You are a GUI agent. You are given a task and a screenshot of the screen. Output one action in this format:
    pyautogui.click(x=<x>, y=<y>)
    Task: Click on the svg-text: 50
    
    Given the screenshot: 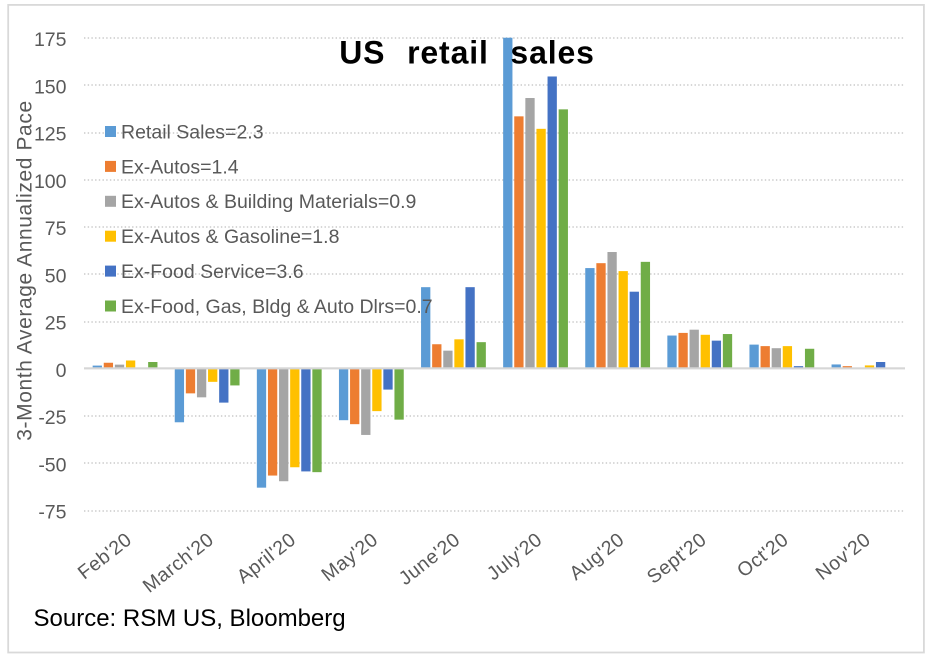 What is the action you would take?
    pyautogui.click(x=56, y=276)
    